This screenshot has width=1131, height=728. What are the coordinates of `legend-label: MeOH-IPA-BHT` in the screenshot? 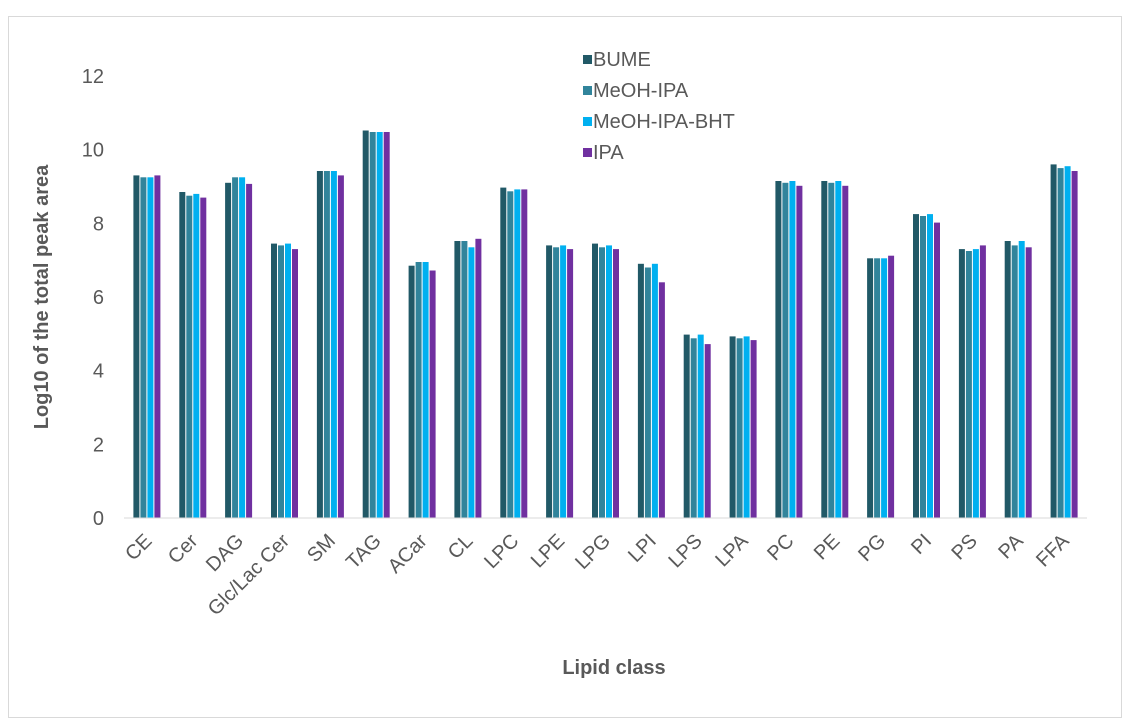 It's located at (664, 122).